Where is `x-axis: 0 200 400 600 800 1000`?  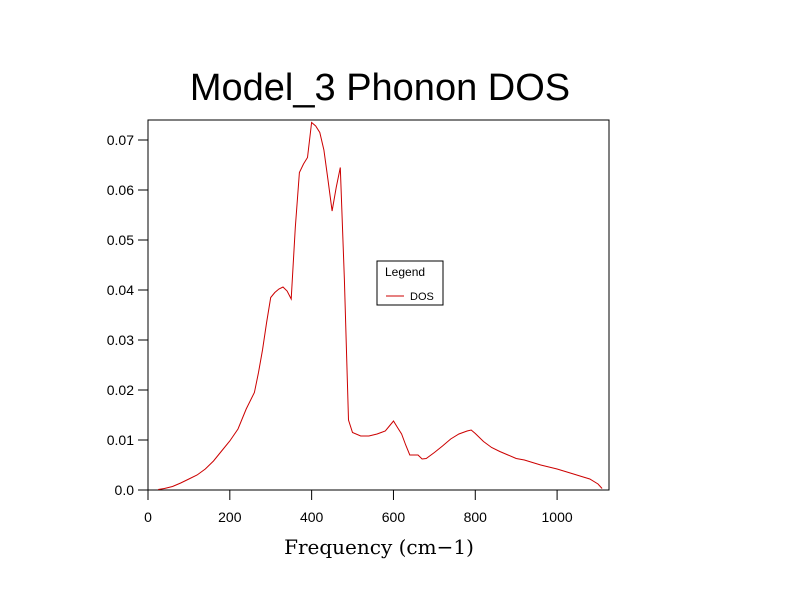
x-axis: 0 200 400 600 800 1000 is located at coordinates (358, 507).